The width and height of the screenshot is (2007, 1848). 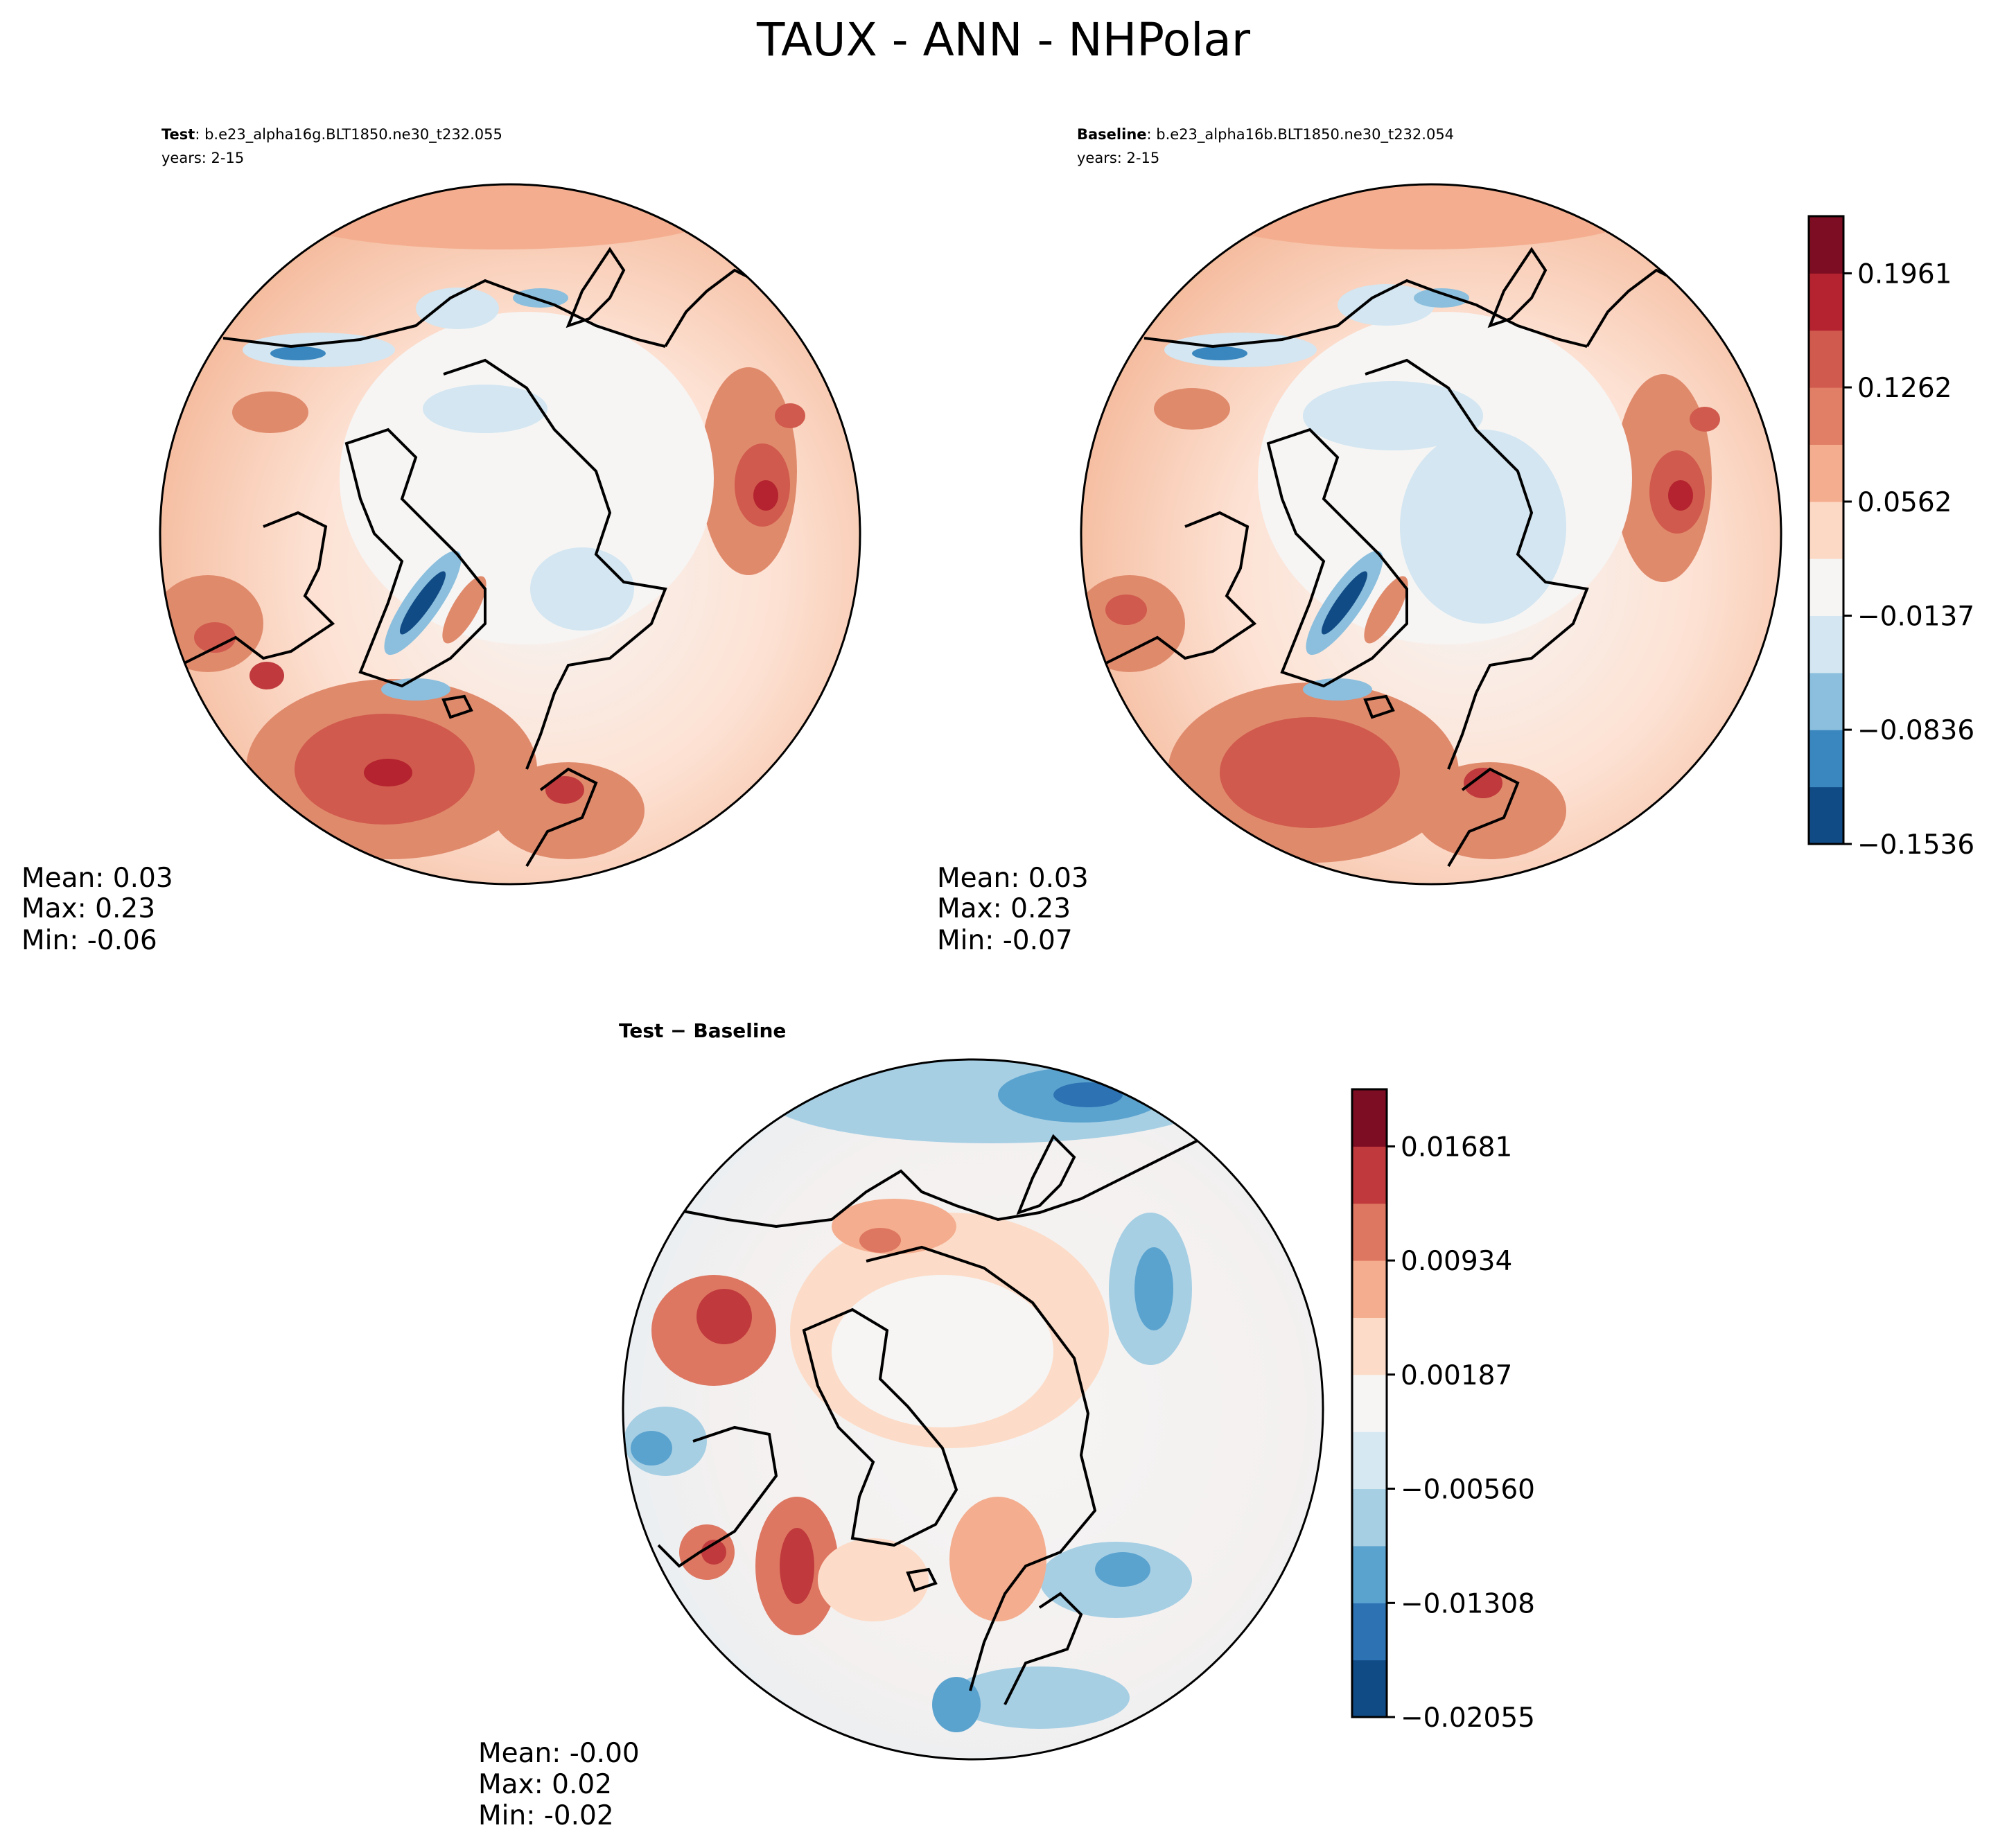 I want to click on baseline-mean: Mean: 0.03, so click(x=1013, y=878).